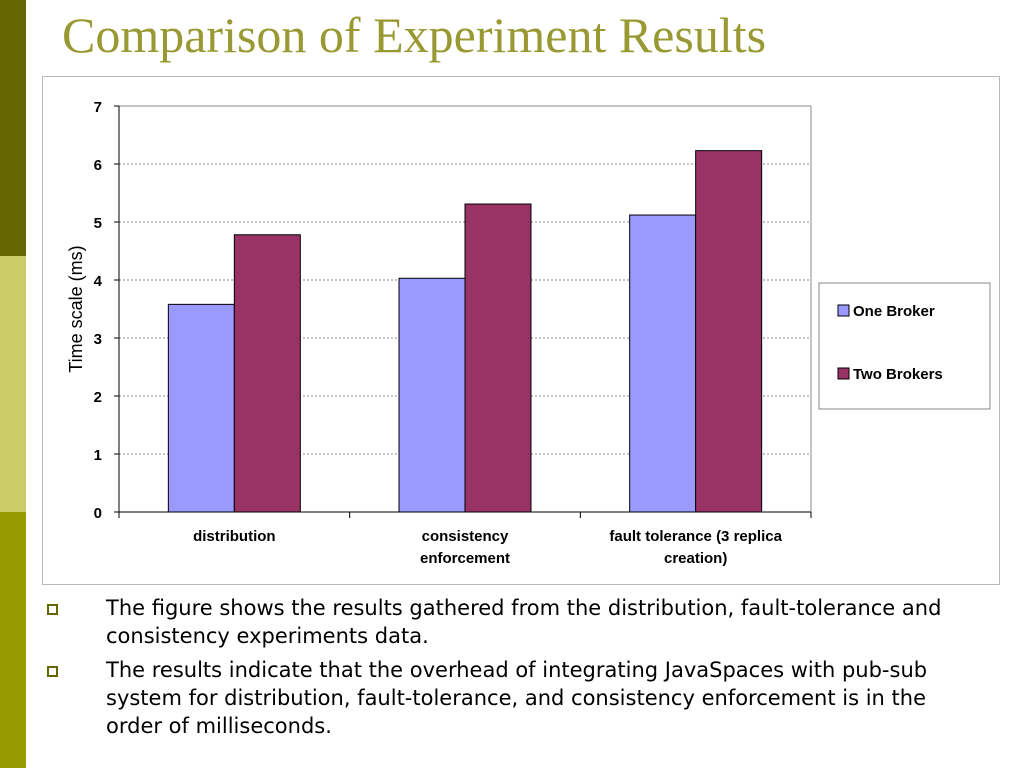 Image resolution: width=1024 pixels, height=768 pixels. Describe the element at coordinates (695, 536) in the screenshot. I see `x-category-label: fault tolerance (3 replica` at that location.